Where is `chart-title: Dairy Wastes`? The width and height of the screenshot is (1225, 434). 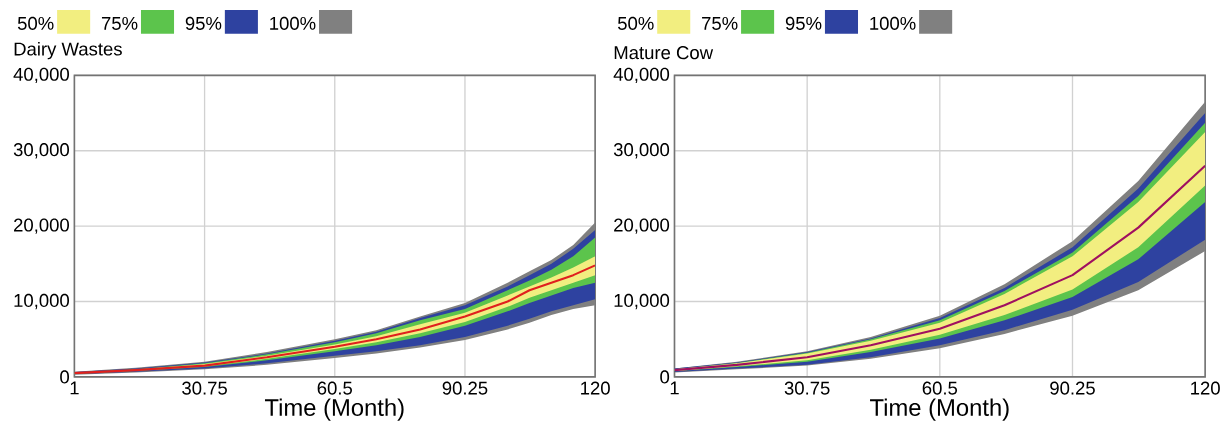 chart-title: Dairy Wastes is located at coordinates (68, 50).